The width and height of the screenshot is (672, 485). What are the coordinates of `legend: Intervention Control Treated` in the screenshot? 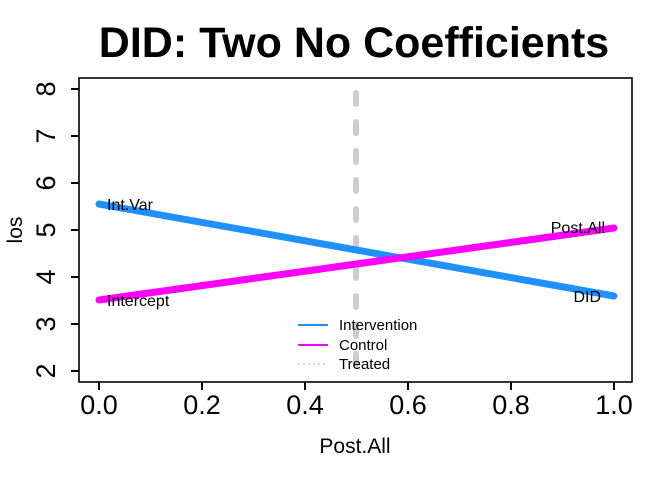 It's located at (357, 345).